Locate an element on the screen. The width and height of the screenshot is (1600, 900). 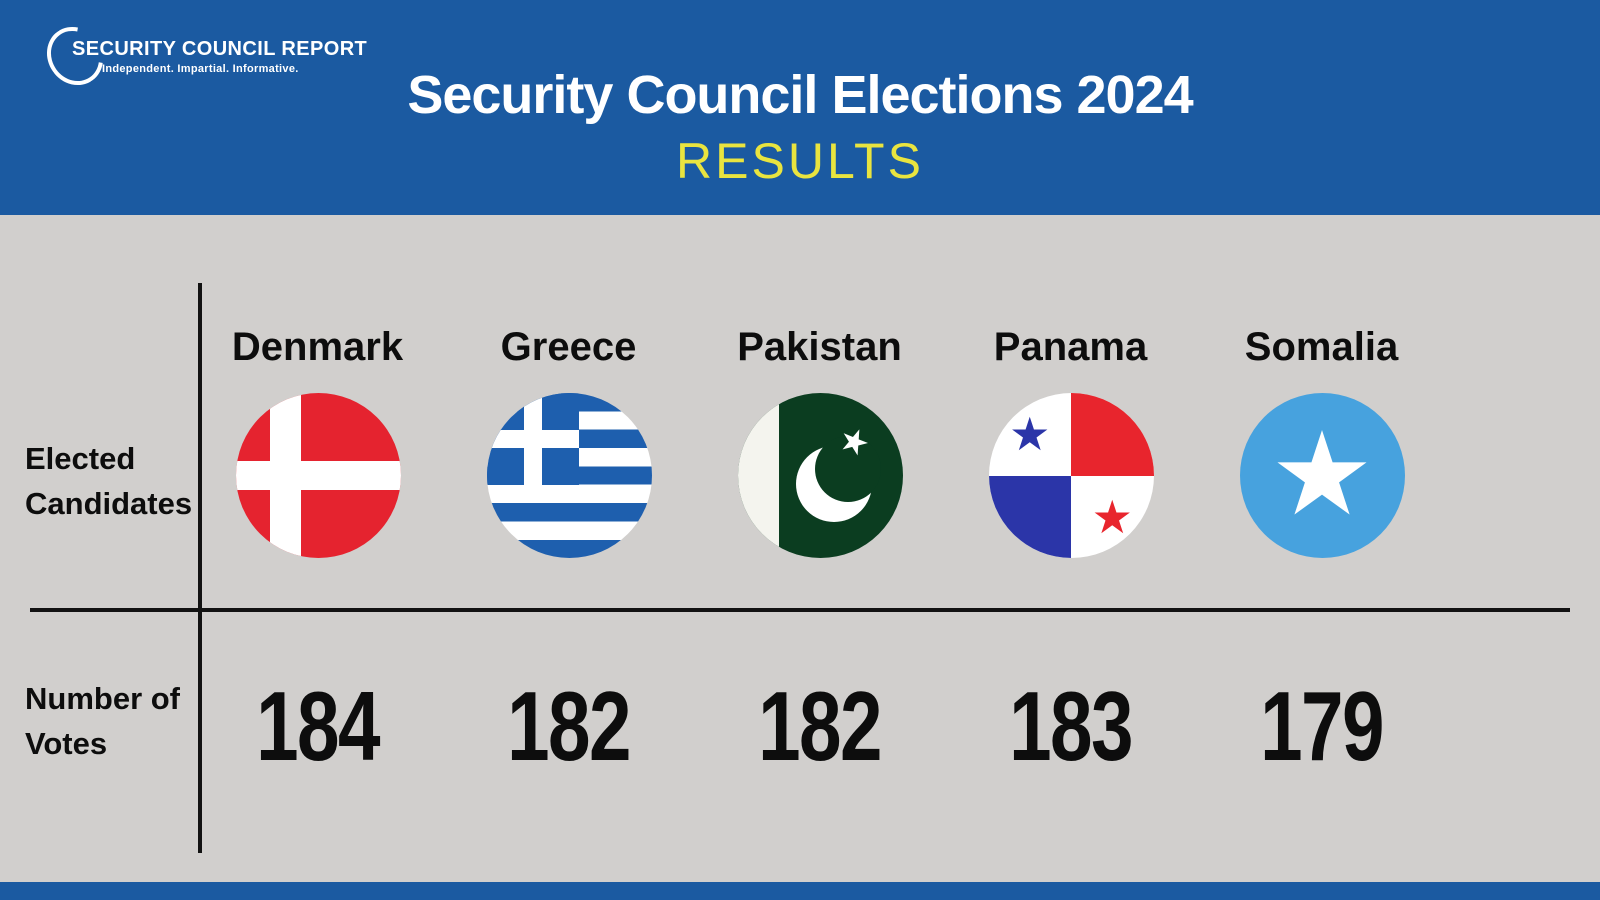
table-vertical-divider is located at coordinates (200, 568).